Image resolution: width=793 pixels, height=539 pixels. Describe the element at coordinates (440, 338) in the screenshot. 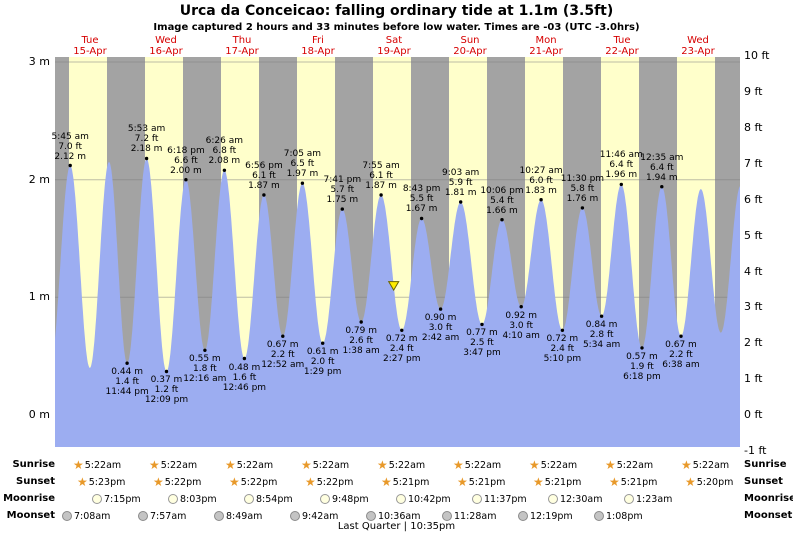

I see `tide-label-line: 2:42 am` at that location.